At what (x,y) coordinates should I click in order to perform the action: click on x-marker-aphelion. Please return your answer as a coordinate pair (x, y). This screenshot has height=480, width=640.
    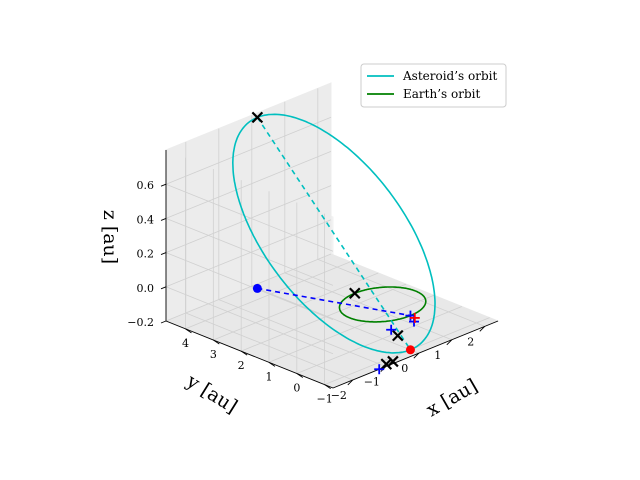
    Looking at the image, I should click on (257, 117).